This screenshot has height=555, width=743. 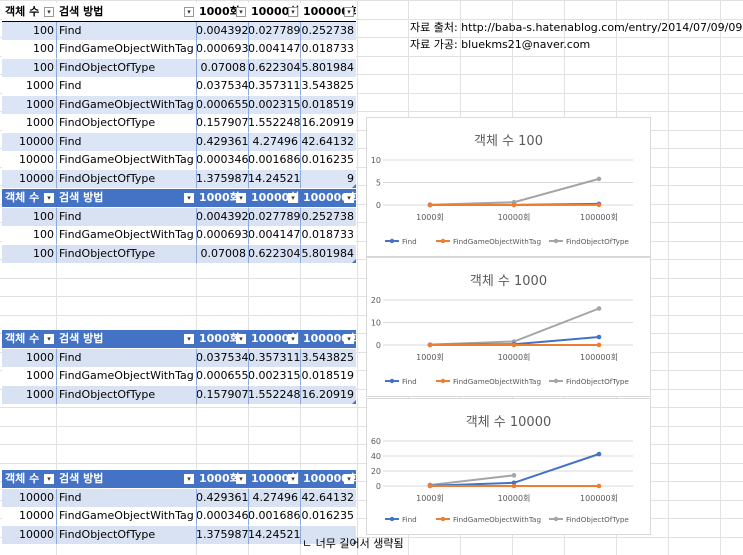 I want to click on cell-v2: 1.552248, so click(x=274, y=122).